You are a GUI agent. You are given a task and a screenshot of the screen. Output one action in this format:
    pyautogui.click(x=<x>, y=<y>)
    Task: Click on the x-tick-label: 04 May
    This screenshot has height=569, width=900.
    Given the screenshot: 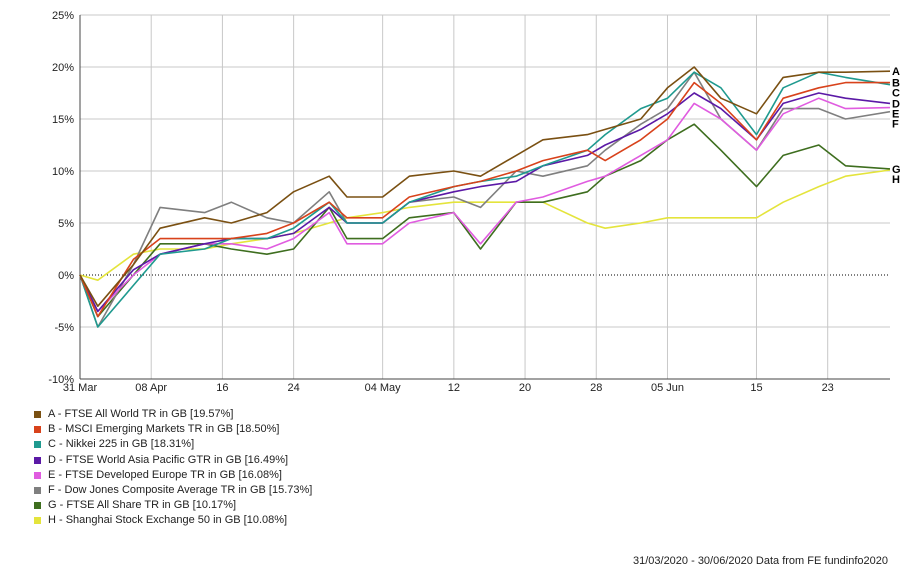 What is the action you would take?
    pyautogui.click(x=383, y=388)
    